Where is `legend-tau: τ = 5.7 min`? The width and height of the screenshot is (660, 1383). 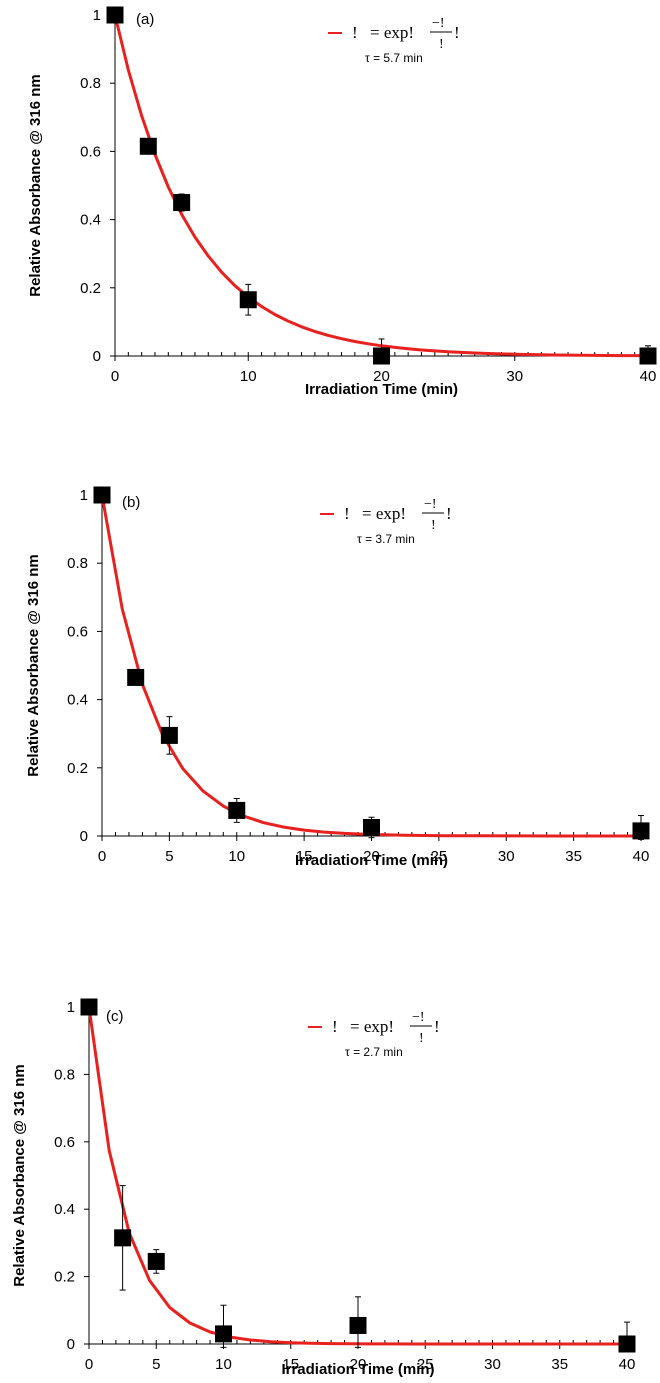
legend-tau: τ = 5.7 min is located at coordinates (394, 58).